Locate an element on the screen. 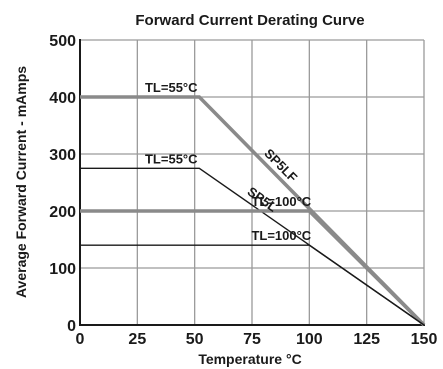 The height and width of the screenshot is (369, 443). y-tick-label: 300 is located at coordinates (62, 155).